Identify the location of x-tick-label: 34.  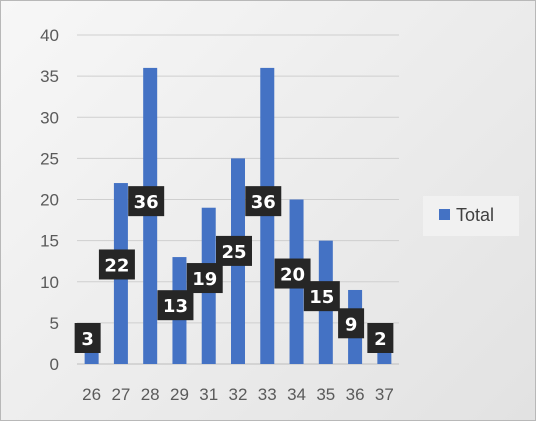
(296, 394).